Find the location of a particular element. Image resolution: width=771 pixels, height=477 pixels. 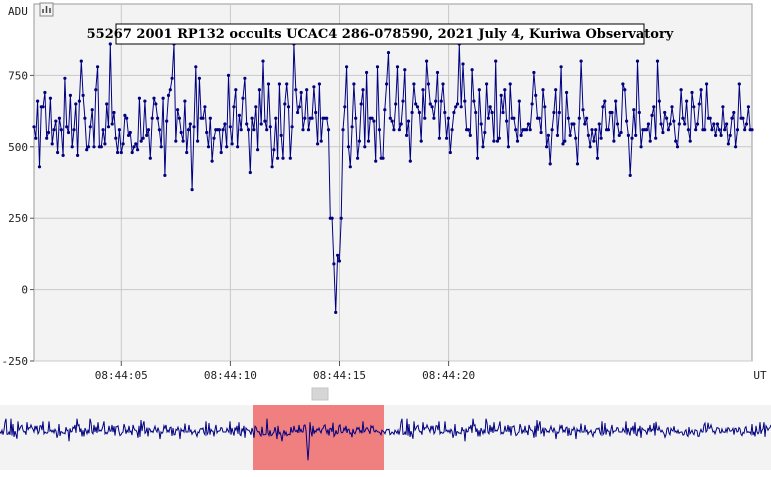

y-tick-label: 250 is located at coordinates (18, 218).